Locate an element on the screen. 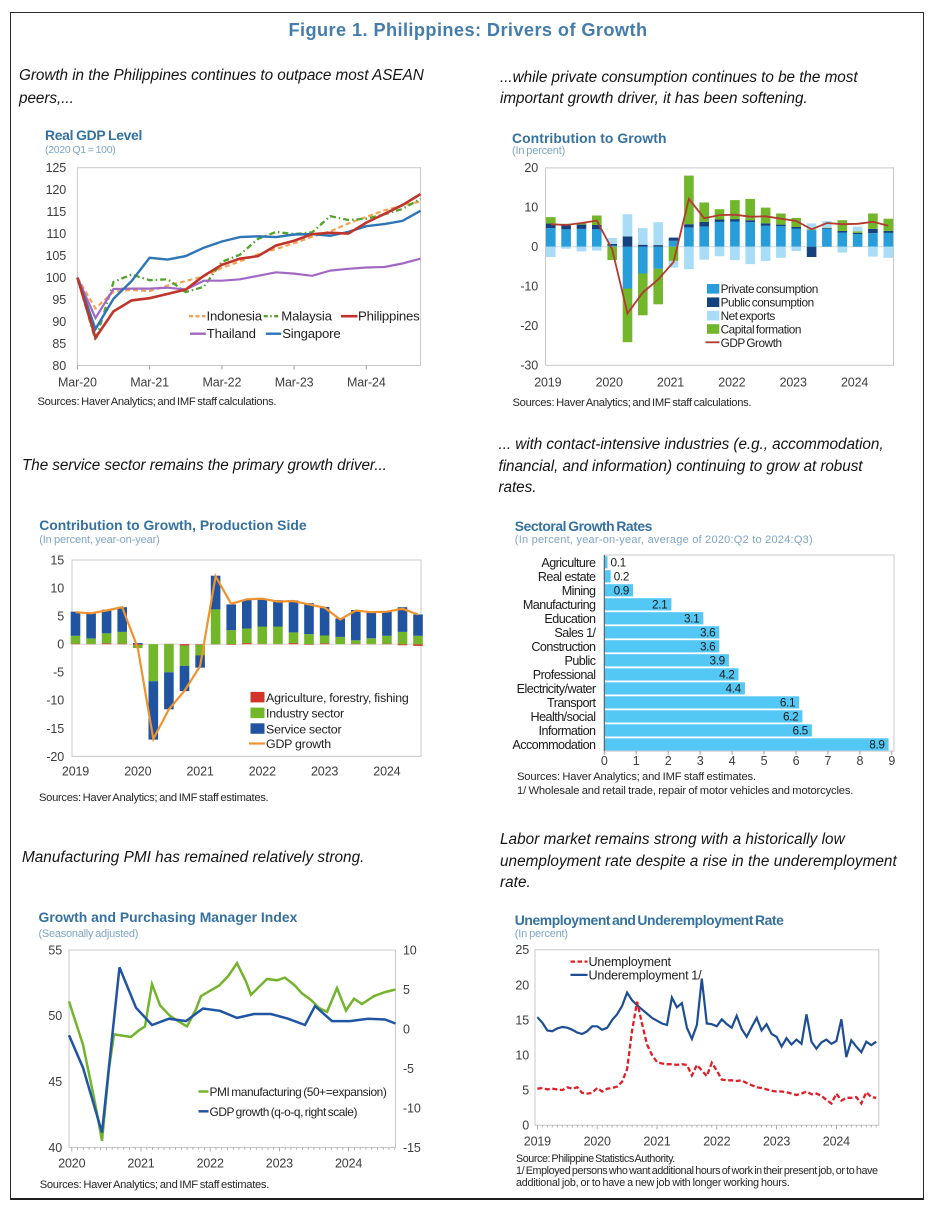 This screenshot has width=932, height=1206. svg-text: -30 is located at coordinates (529, 366).